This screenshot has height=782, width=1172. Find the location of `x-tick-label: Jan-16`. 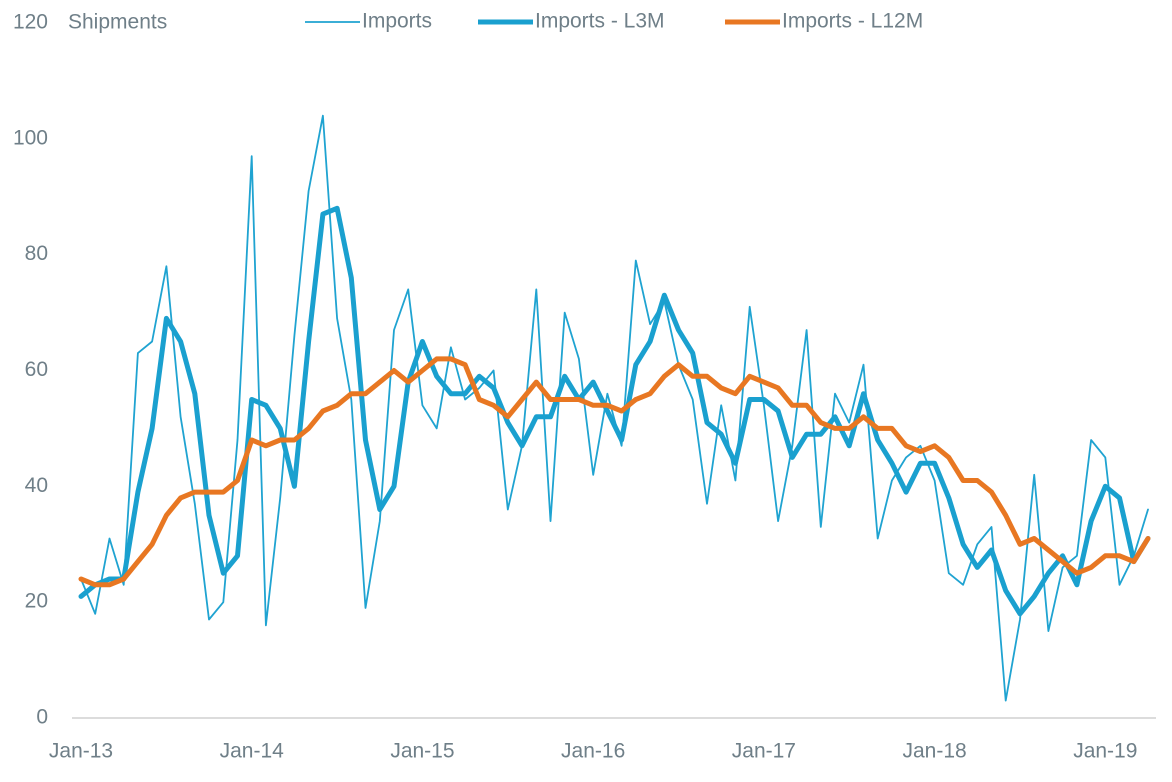

x-tick-label: Jan-16 is located at coordinates (593, 751).